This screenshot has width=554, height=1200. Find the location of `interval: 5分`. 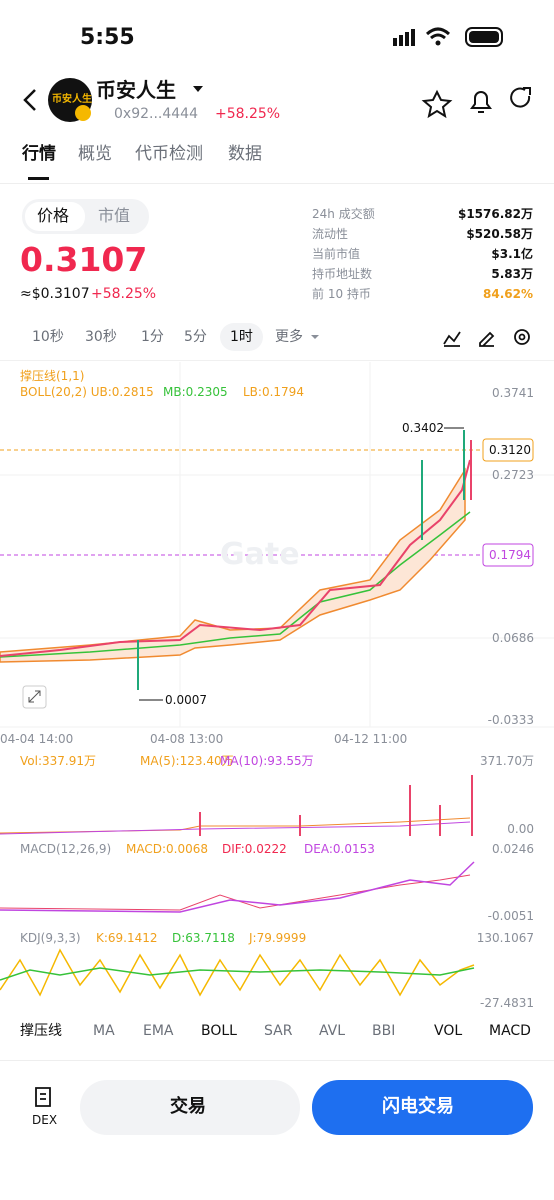

interval: 5分 is located at coordinates (195, 337).